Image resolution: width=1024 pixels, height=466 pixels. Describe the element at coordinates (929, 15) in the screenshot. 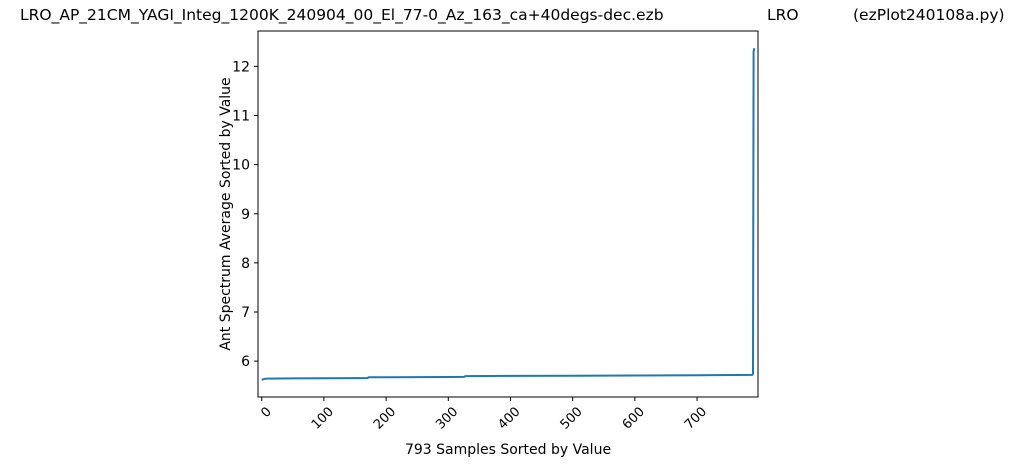

I see `chart-title-script: (ezPlot240108a.py)` at that location.